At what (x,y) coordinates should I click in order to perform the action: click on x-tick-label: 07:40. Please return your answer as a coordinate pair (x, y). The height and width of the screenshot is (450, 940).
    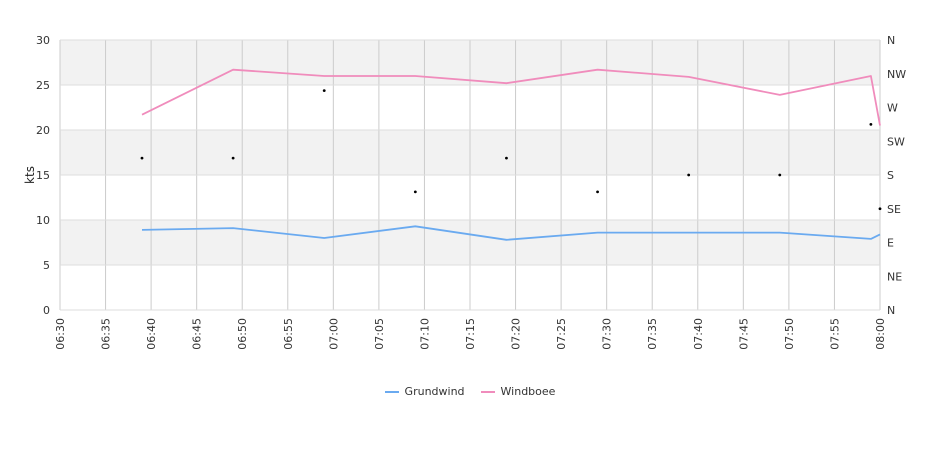
    Looking at the image, I should click on (698, 334).